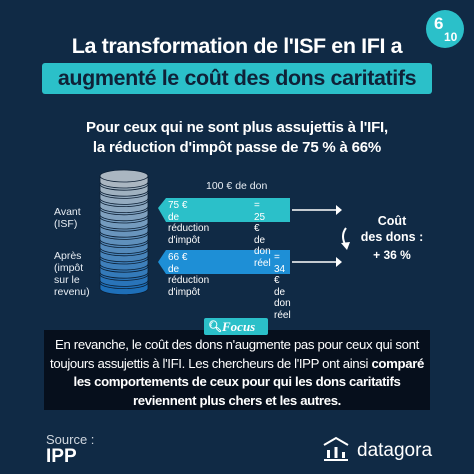 This screenshot has width=474, height=474. Describe the element at coordinates (72, 292) in the screenshot. I see `apres-label-4: revenu)` at that location.